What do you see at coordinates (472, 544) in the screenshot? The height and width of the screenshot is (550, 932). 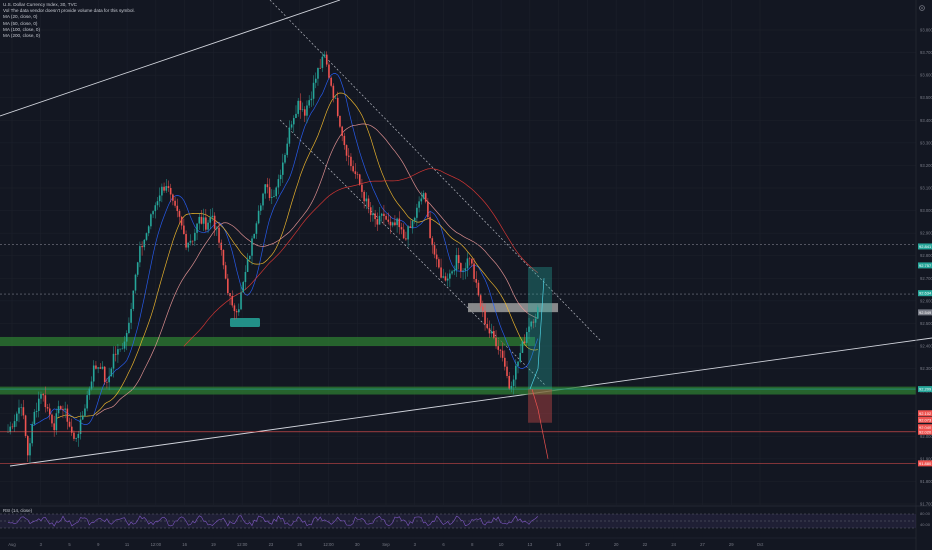 I see `time-tick-label: 8` at bounding box center [472, 544].